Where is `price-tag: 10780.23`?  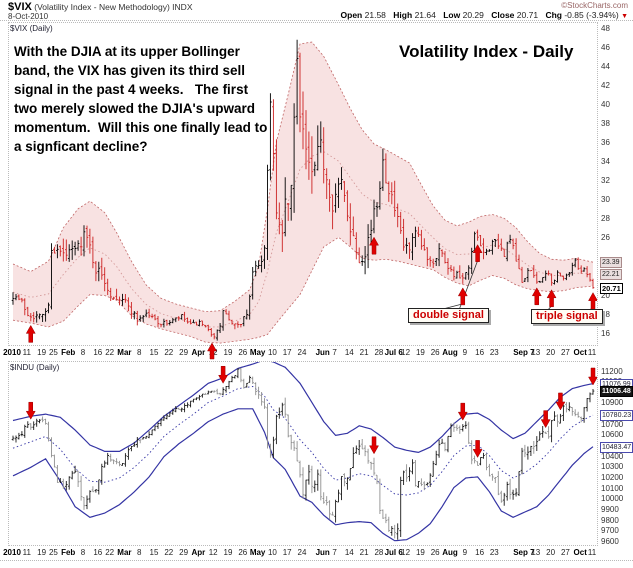
price-tag: 10780.23 is located at coordinates (616, 416).